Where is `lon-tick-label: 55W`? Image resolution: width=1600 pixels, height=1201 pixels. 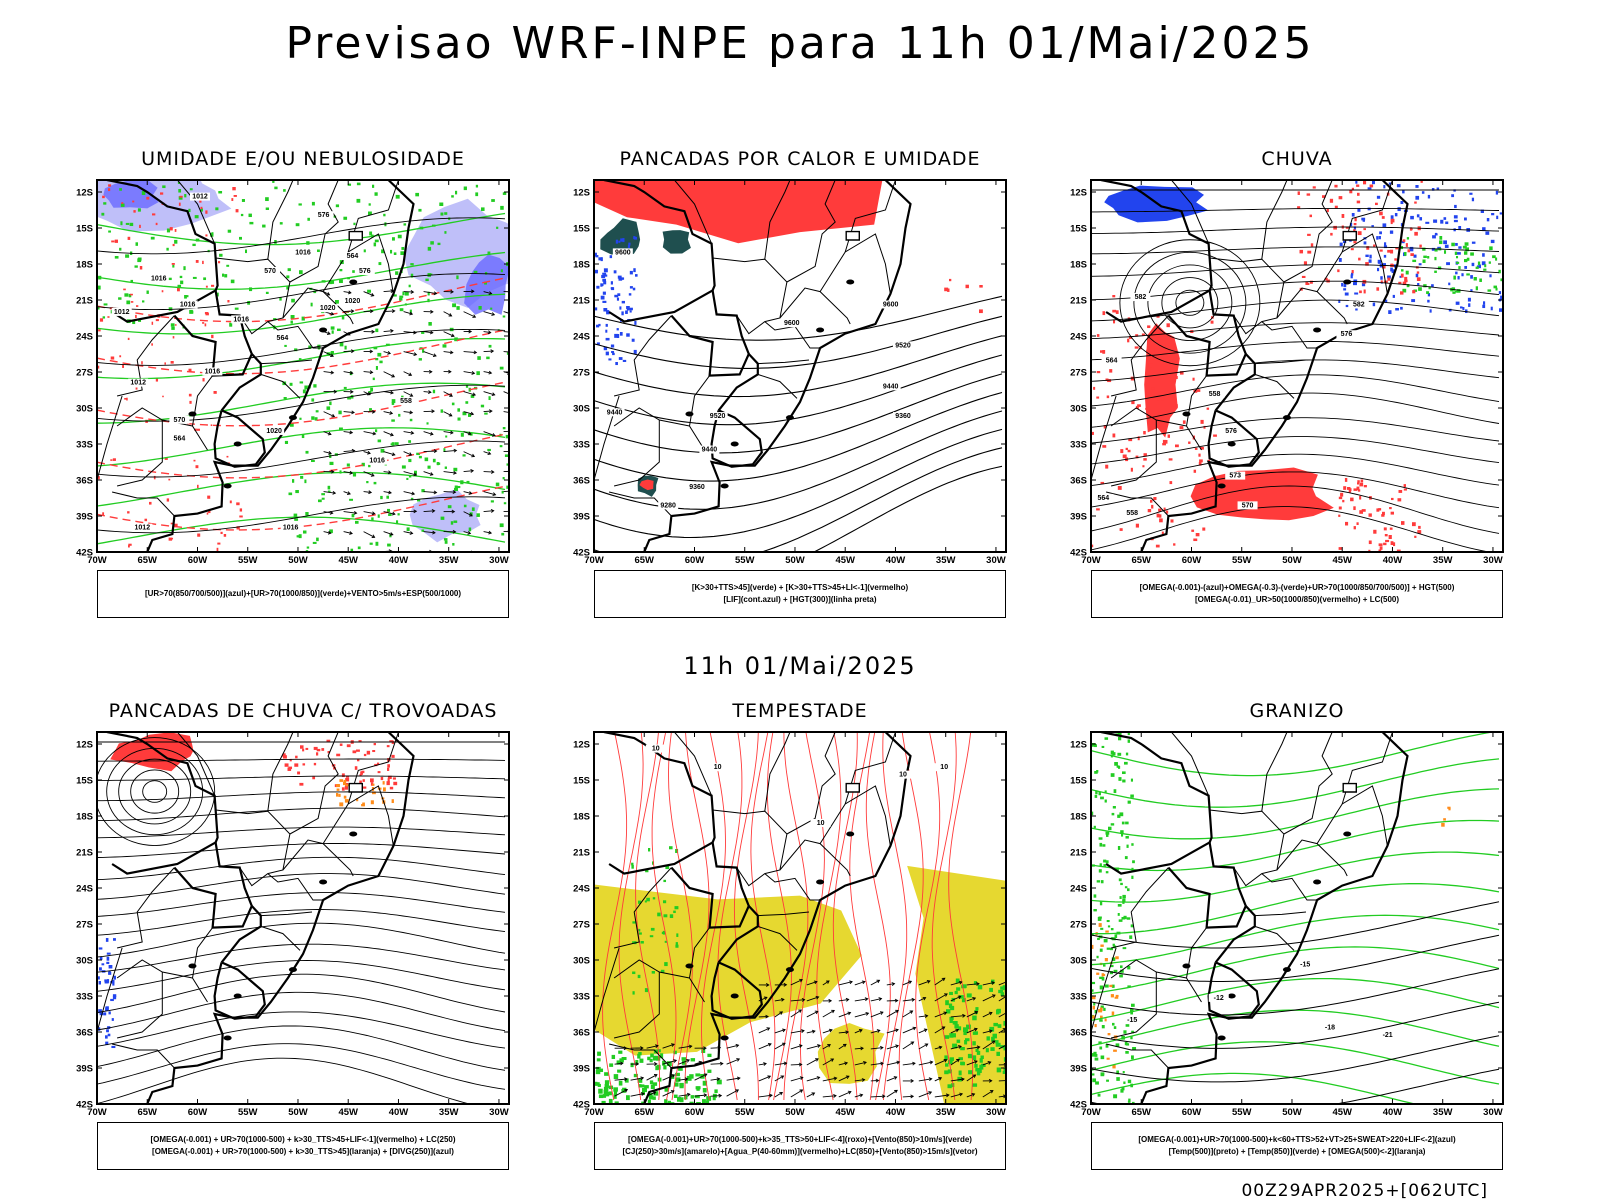 lon-tick-label: 55W is located at coordinates (1242, 1112).